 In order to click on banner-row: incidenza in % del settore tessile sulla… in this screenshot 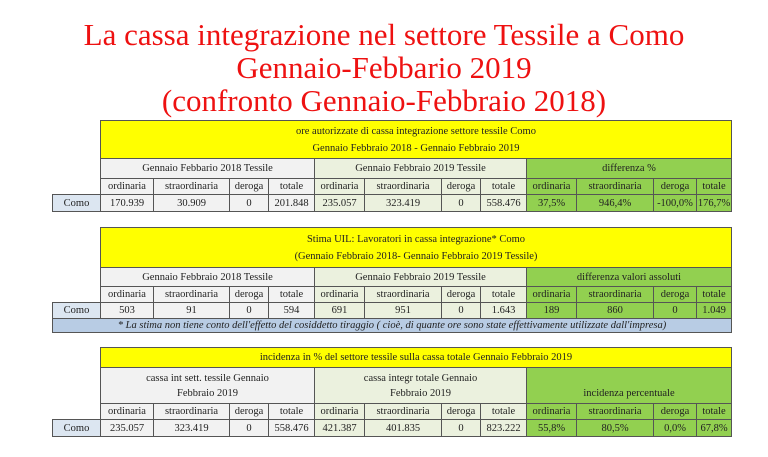, I will do `click(392, 357)`.